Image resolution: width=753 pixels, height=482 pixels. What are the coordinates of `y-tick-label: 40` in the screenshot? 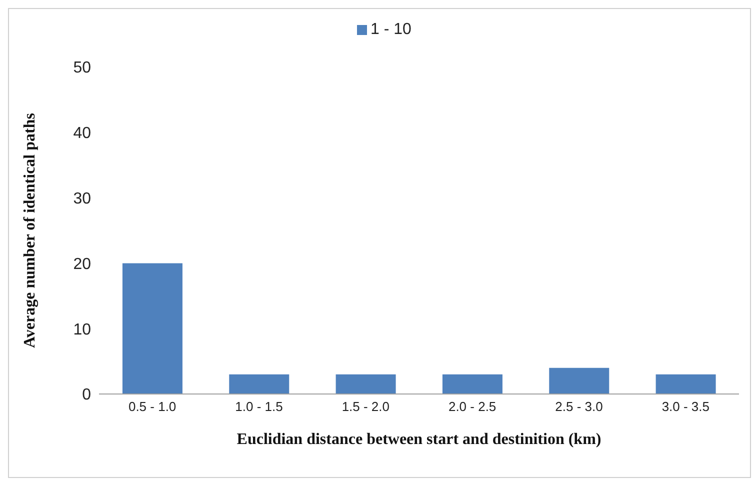 It's located at (82, 133).